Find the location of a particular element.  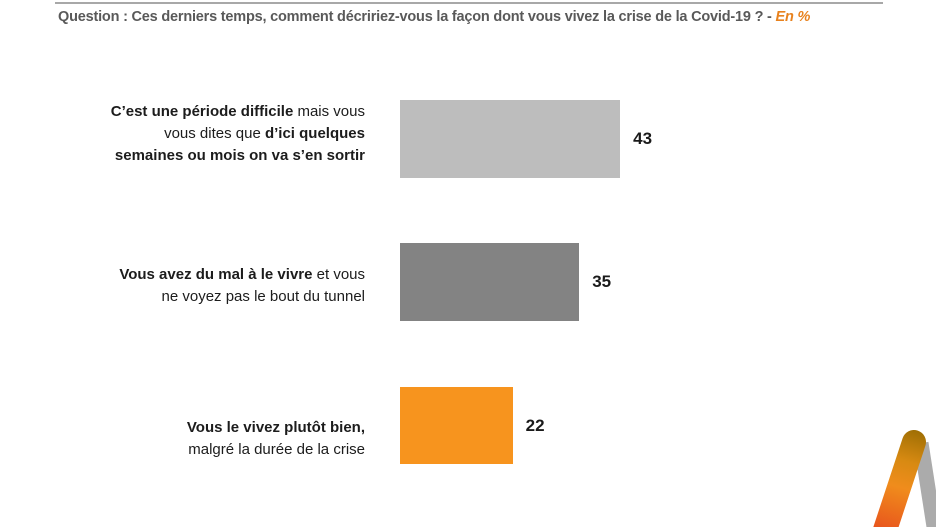

bar-row-3: 22 is located at coordinates (472, 425).